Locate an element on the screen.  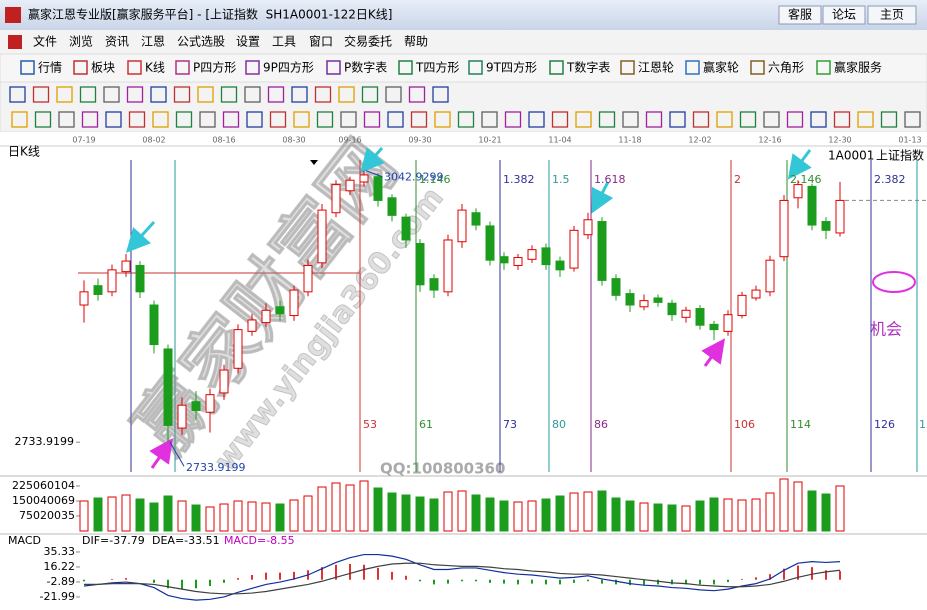
menu-item: 浏览 is located at coordinates (81, 41).